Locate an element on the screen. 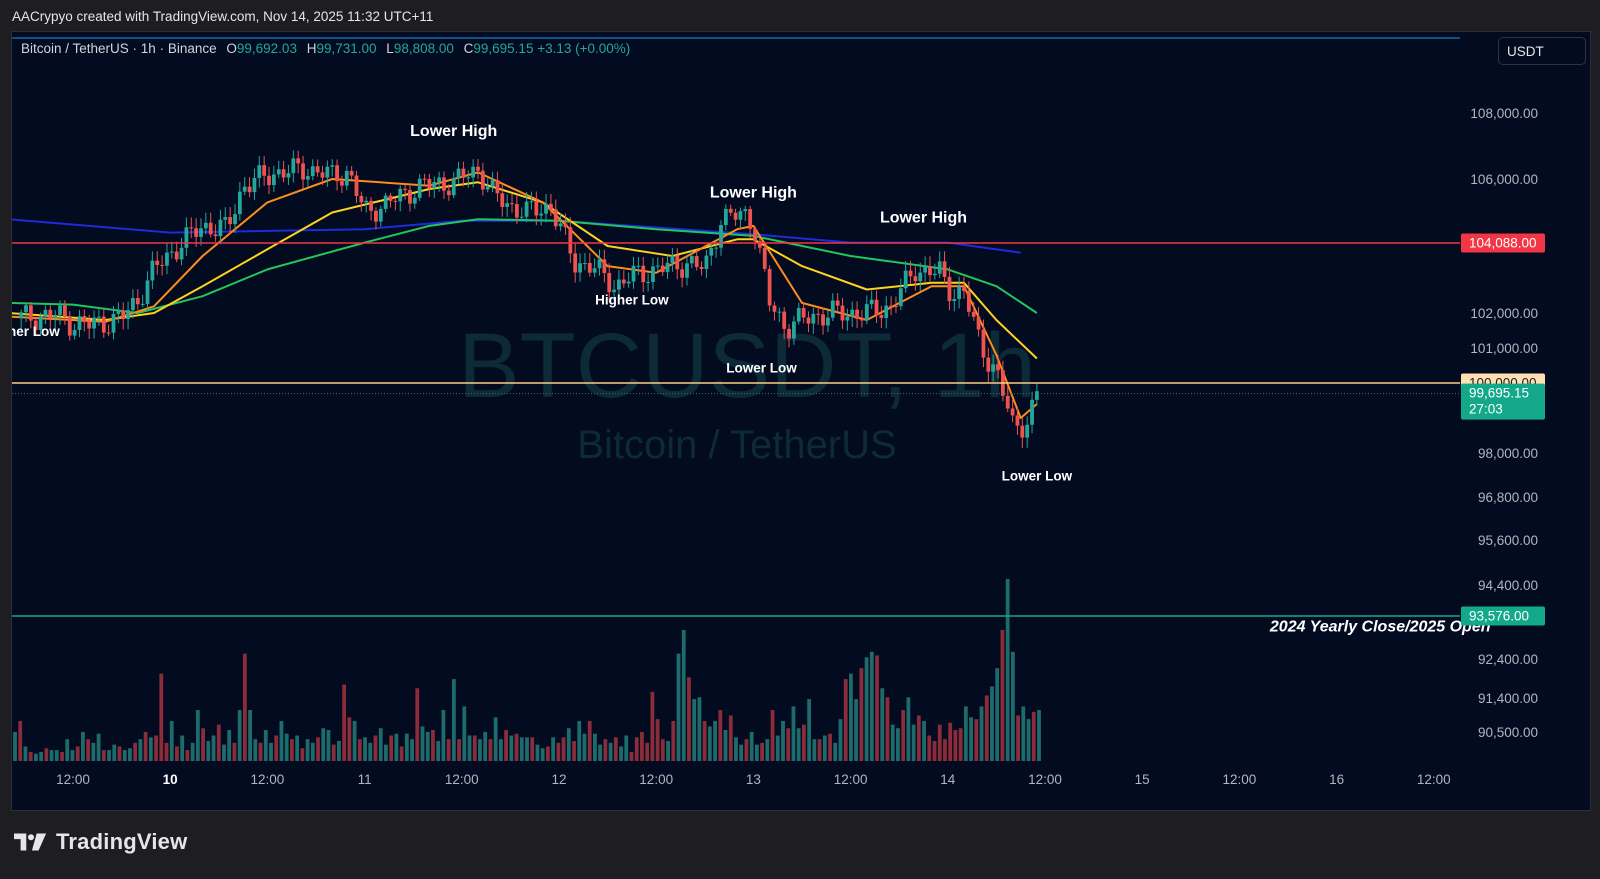 Image resolution: width=1600 pixels, height=879 pixels. price-label-last is located at coordinates (1503, 401).